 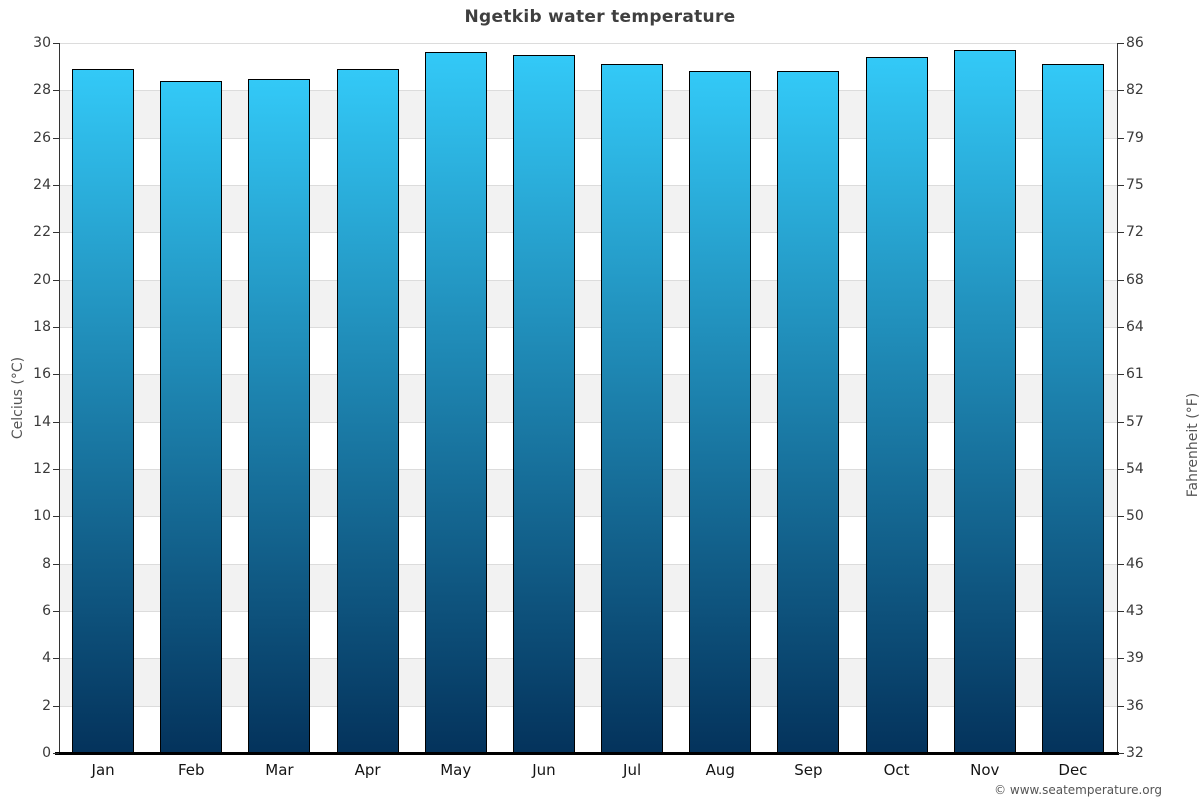 I want to click on y-tick-label-fahrenheit-46: 46, so click(x=1135, y=563).